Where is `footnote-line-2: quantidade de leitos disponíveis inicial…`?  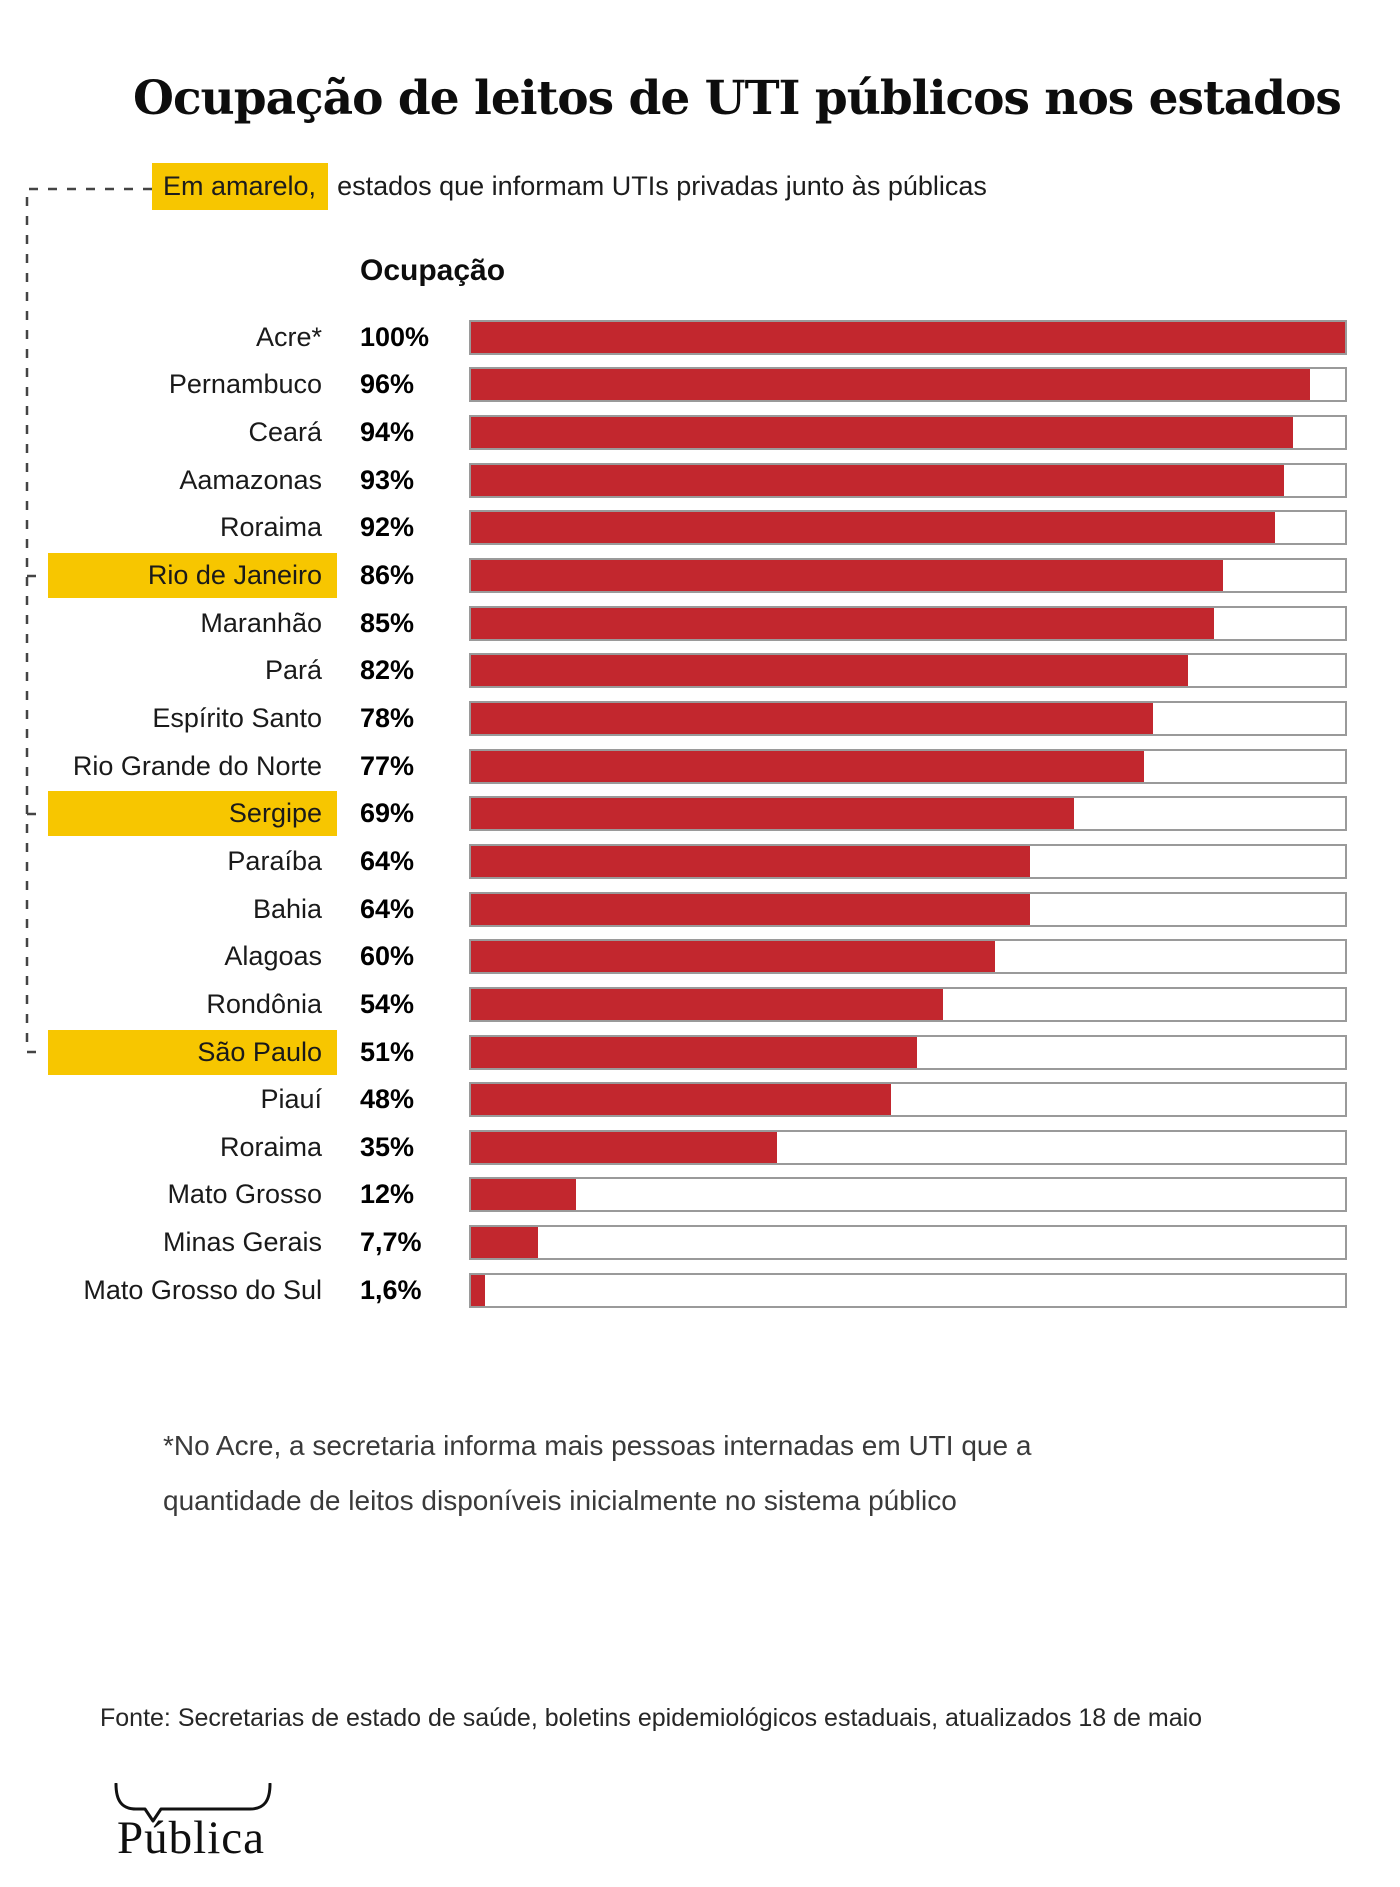 footnote-line-2: quantidade de leitos disponíveis inicial… is located at coordinates (560, 1500).